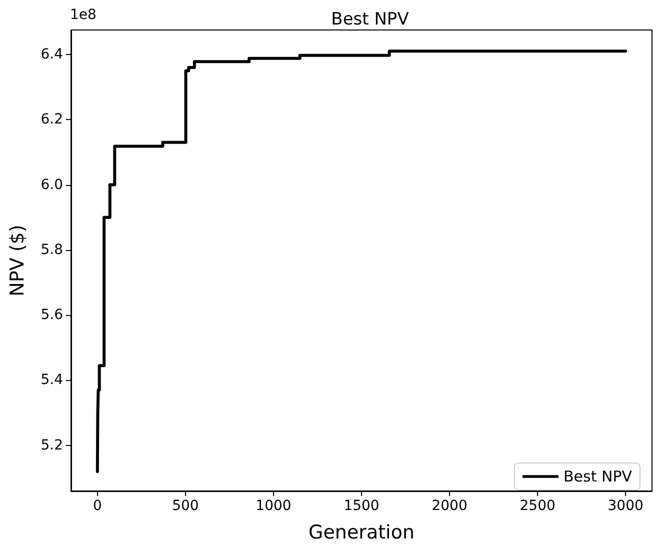 This screenshot has width=666, height=547. I want to click on x-tick-label: 3000, so click(626, 506).